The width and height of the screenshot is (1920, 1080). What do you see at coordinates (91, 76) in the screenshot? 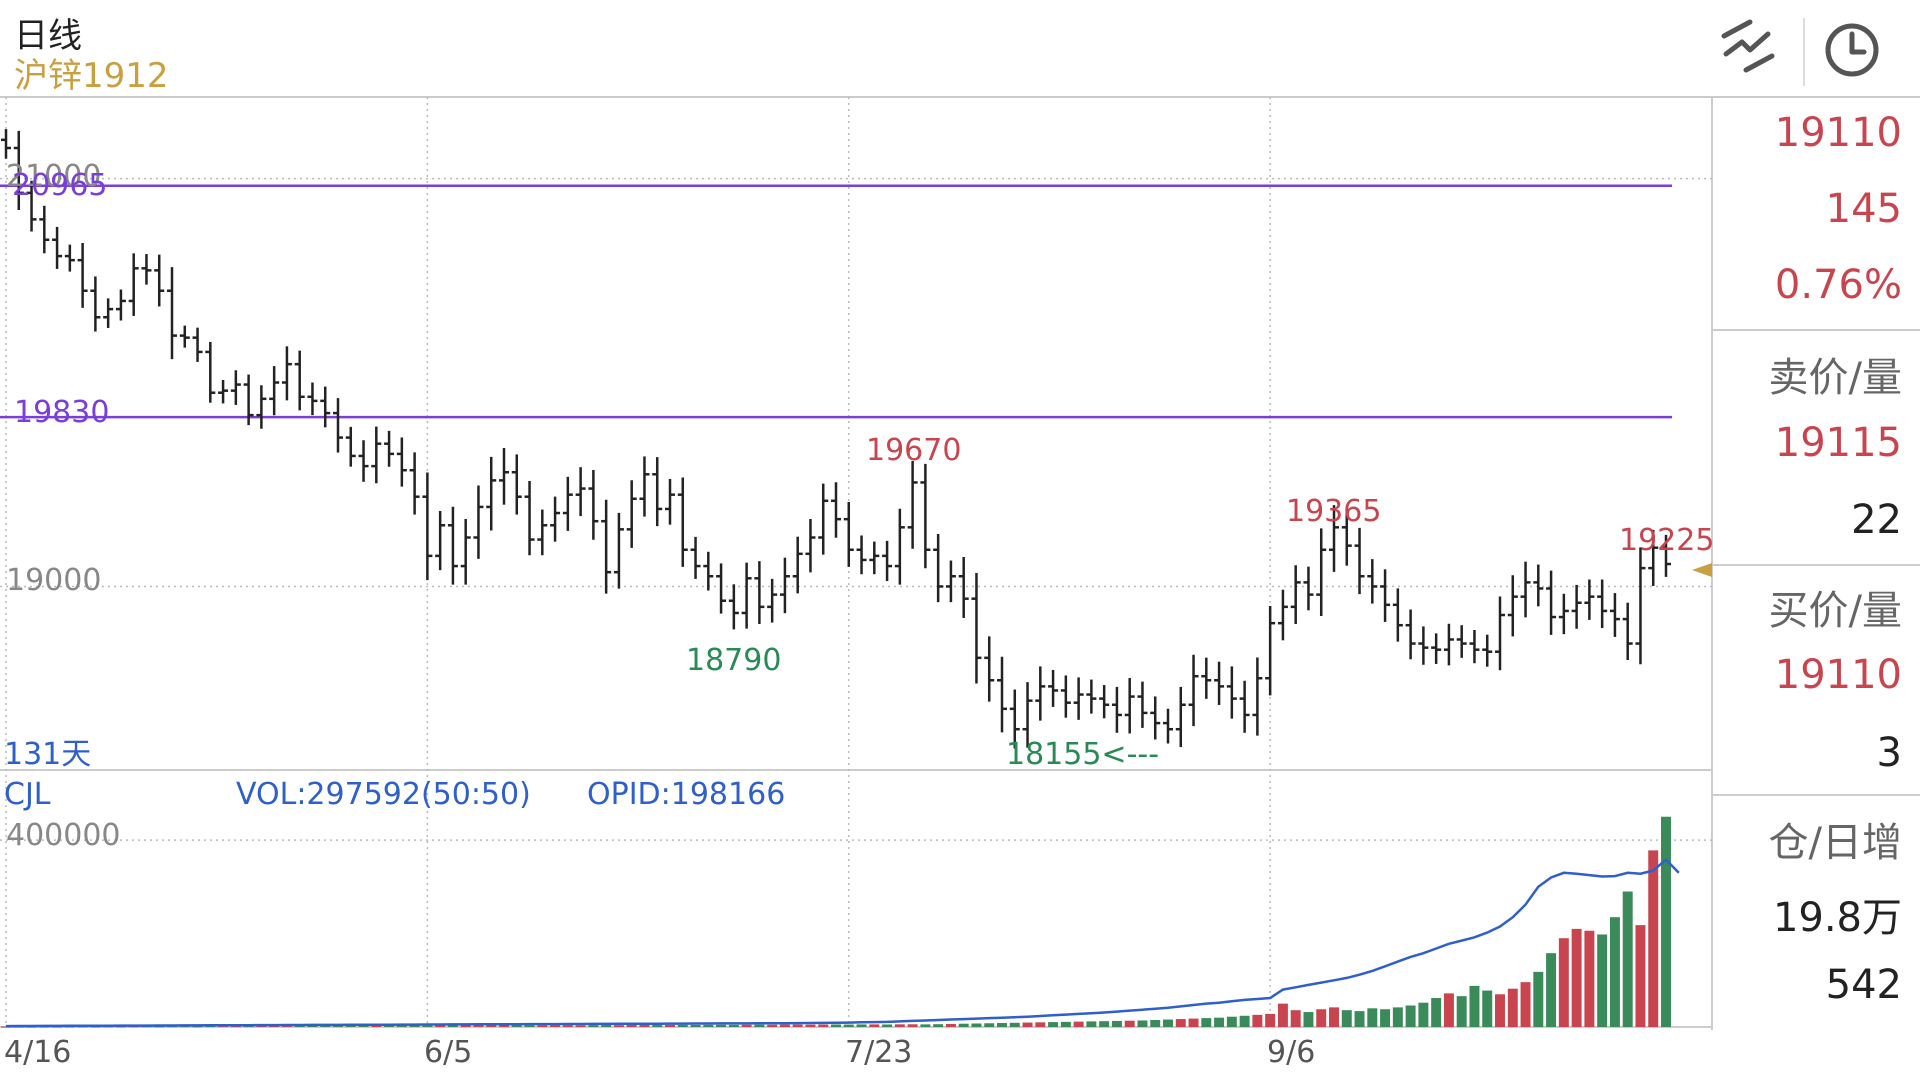
I see `contract-name: 沪锌1912` at bounding box center [91, 76].